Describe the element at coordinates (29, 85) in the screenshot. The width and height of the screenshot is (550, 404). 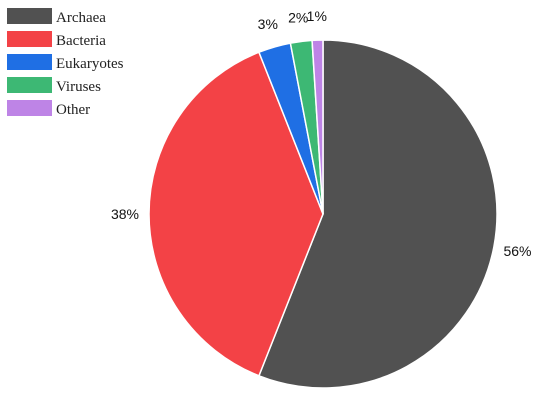
I see `legend-swatch-viruses` at that location.